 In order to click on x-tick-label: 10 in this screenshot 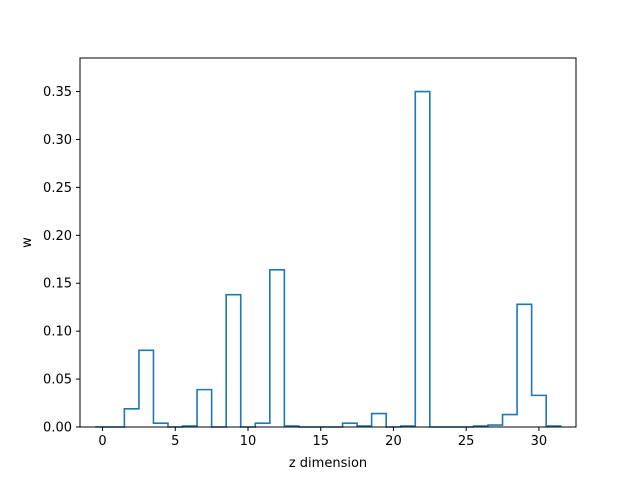, I will do `click(248, 441)`.